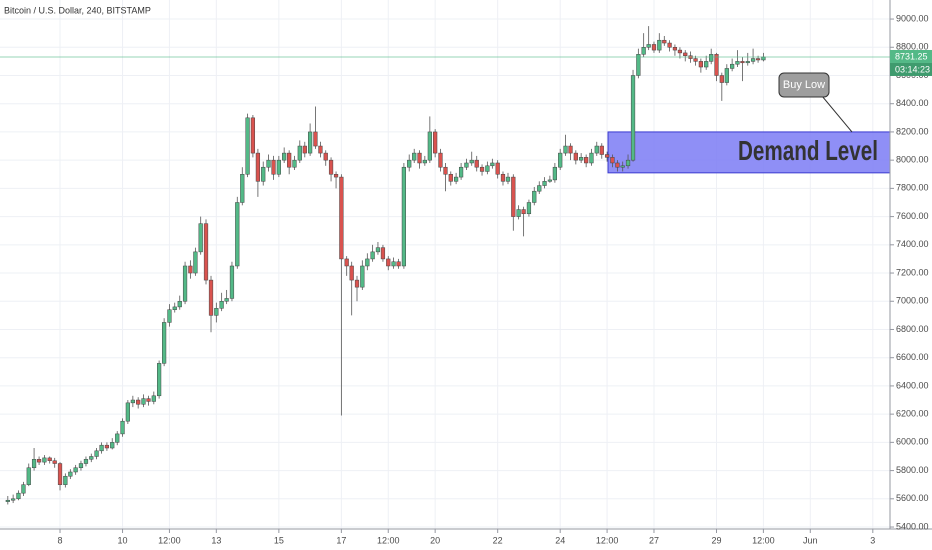 This screenshot has height=550, width=932. I want to click on y-tick-label: 8800.00, so click(912, 47).